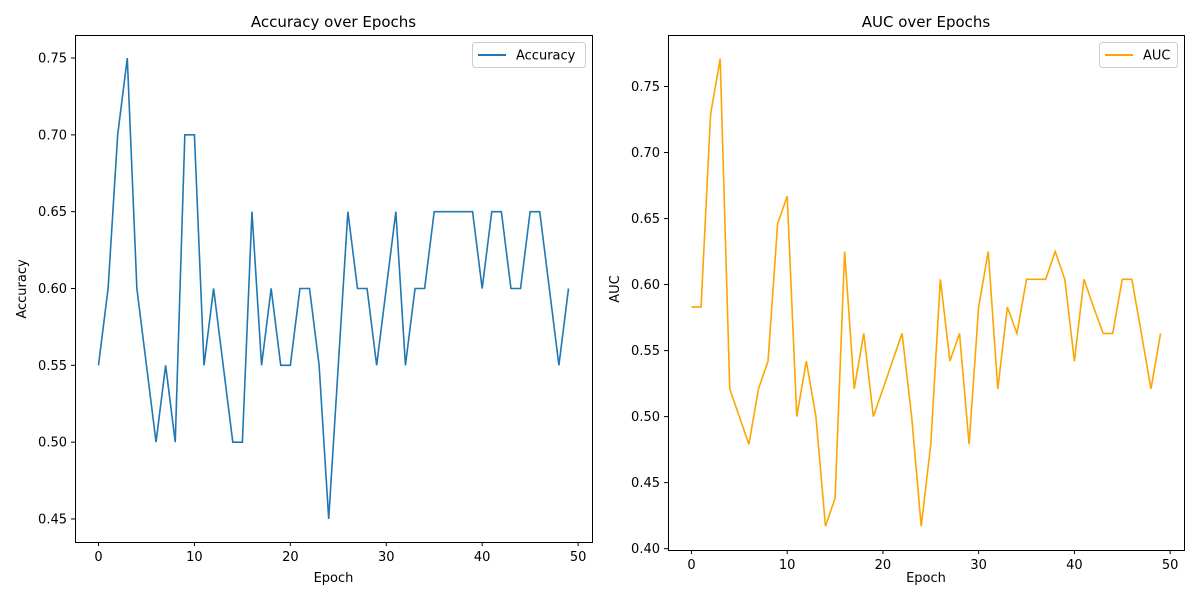 The height and width of the screenshot is (600, 1200). What do you see at coordinates (926, 22) in the screenshot?
I see `chart-title: AUC over Epochs` at bounding box center [926, 22].